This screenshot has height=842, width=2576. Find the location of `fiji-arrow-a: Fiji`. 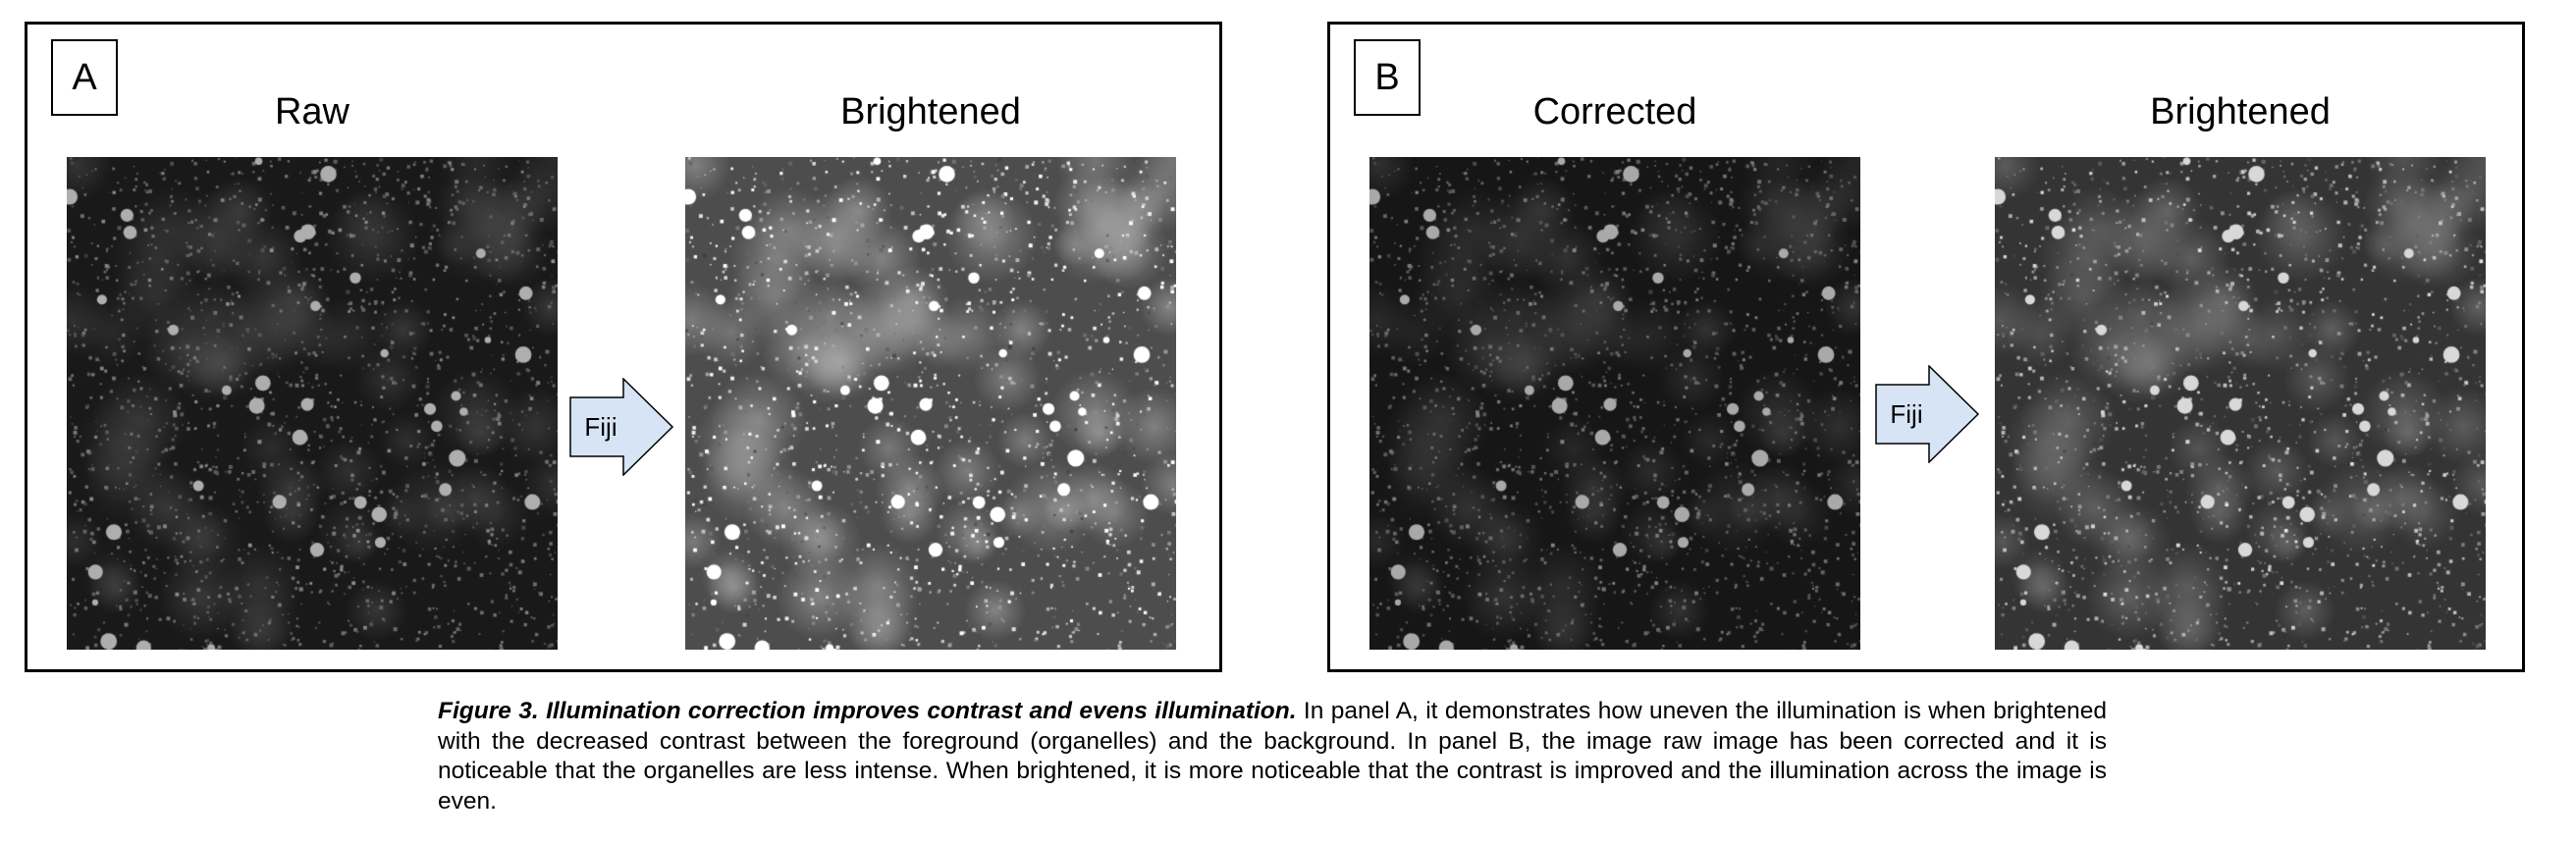

fiji-arrow-a: Fiji is located at coordinates (621, 427).